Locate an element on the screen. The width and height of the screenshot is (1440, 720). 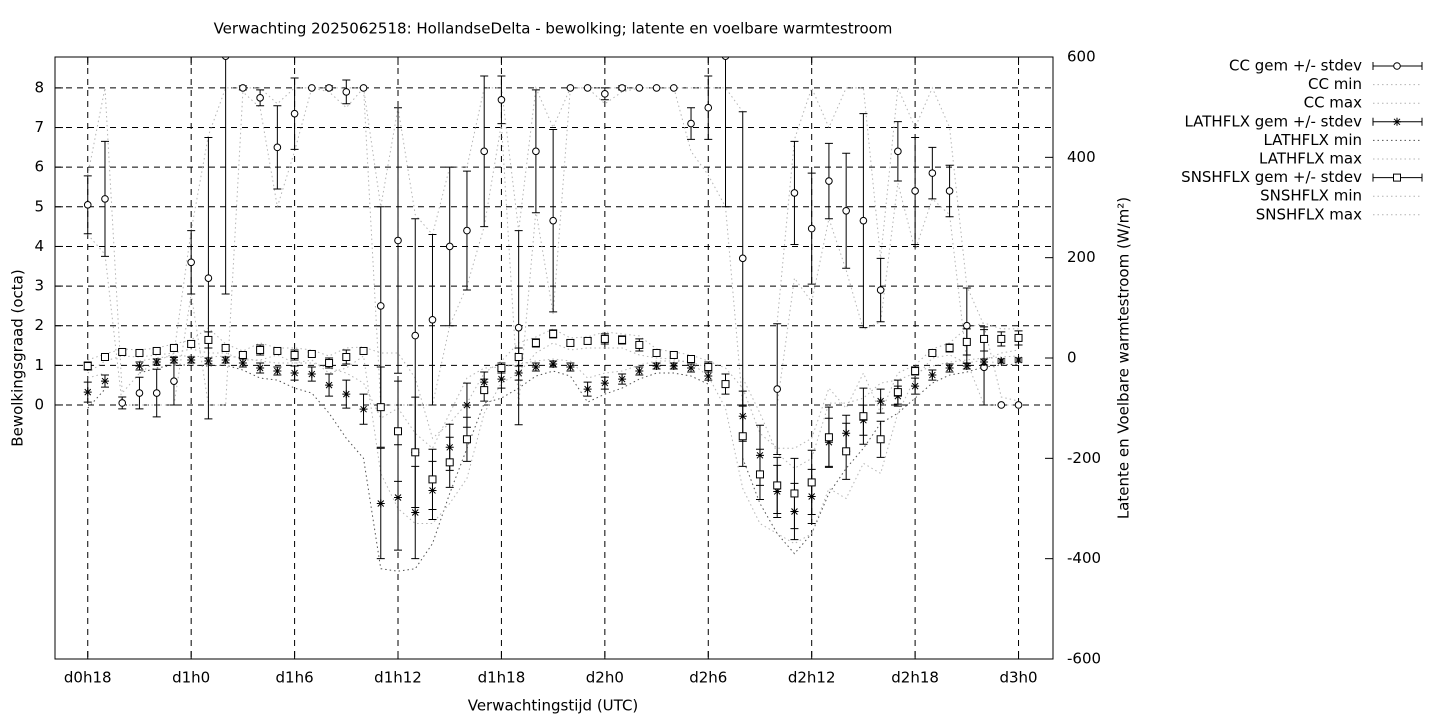
y2-tick-label: -200 is located at coordinates (1084, 458).